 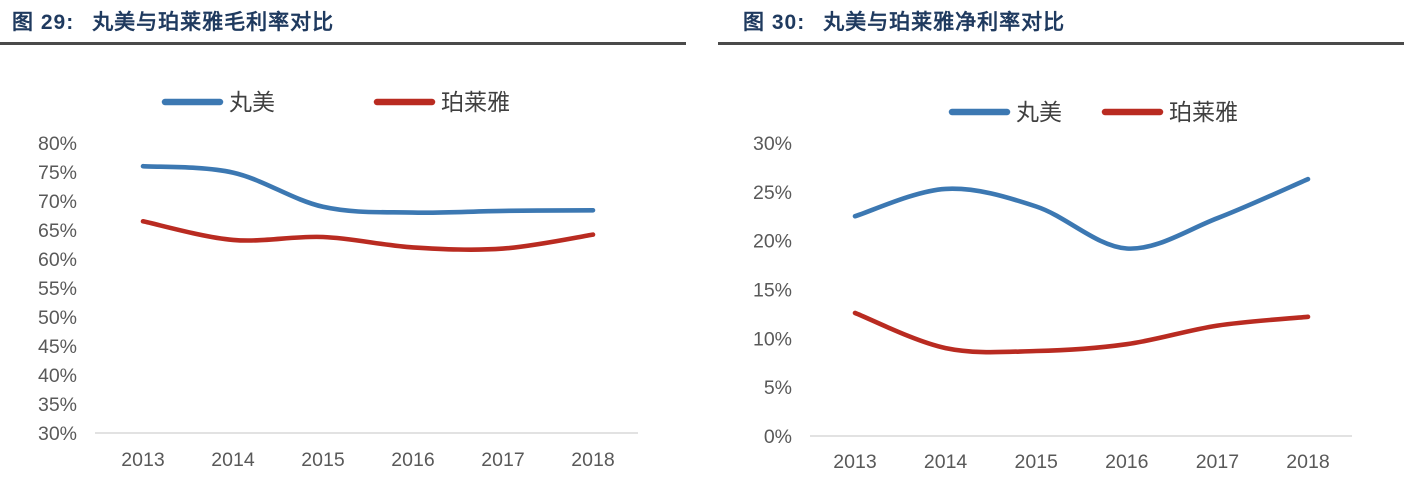 What do you see at coordinates (57, 173) in the screenshot?
I see `y-axis-tick-label: 75%` at bounding box center [57, 173].